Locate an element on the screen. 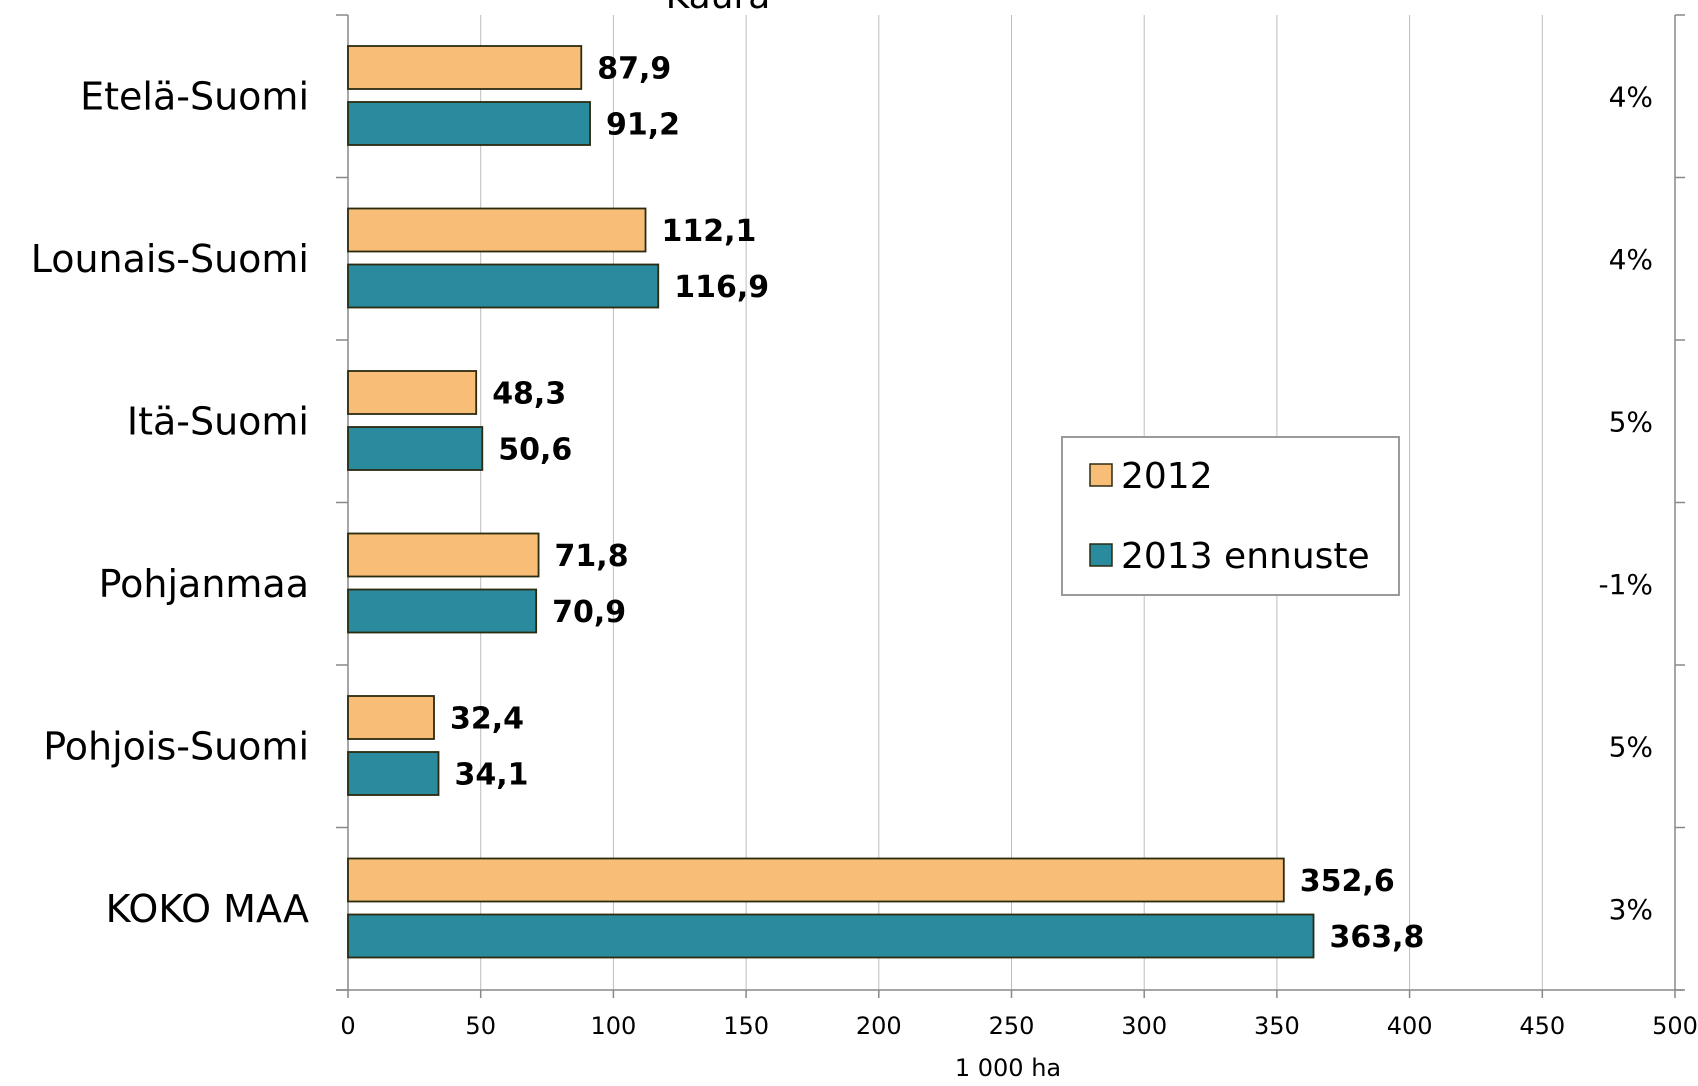 The height and width of the screenshot is (1086, 1698). data-label: 48,3 is located at coordinates (529, 394).